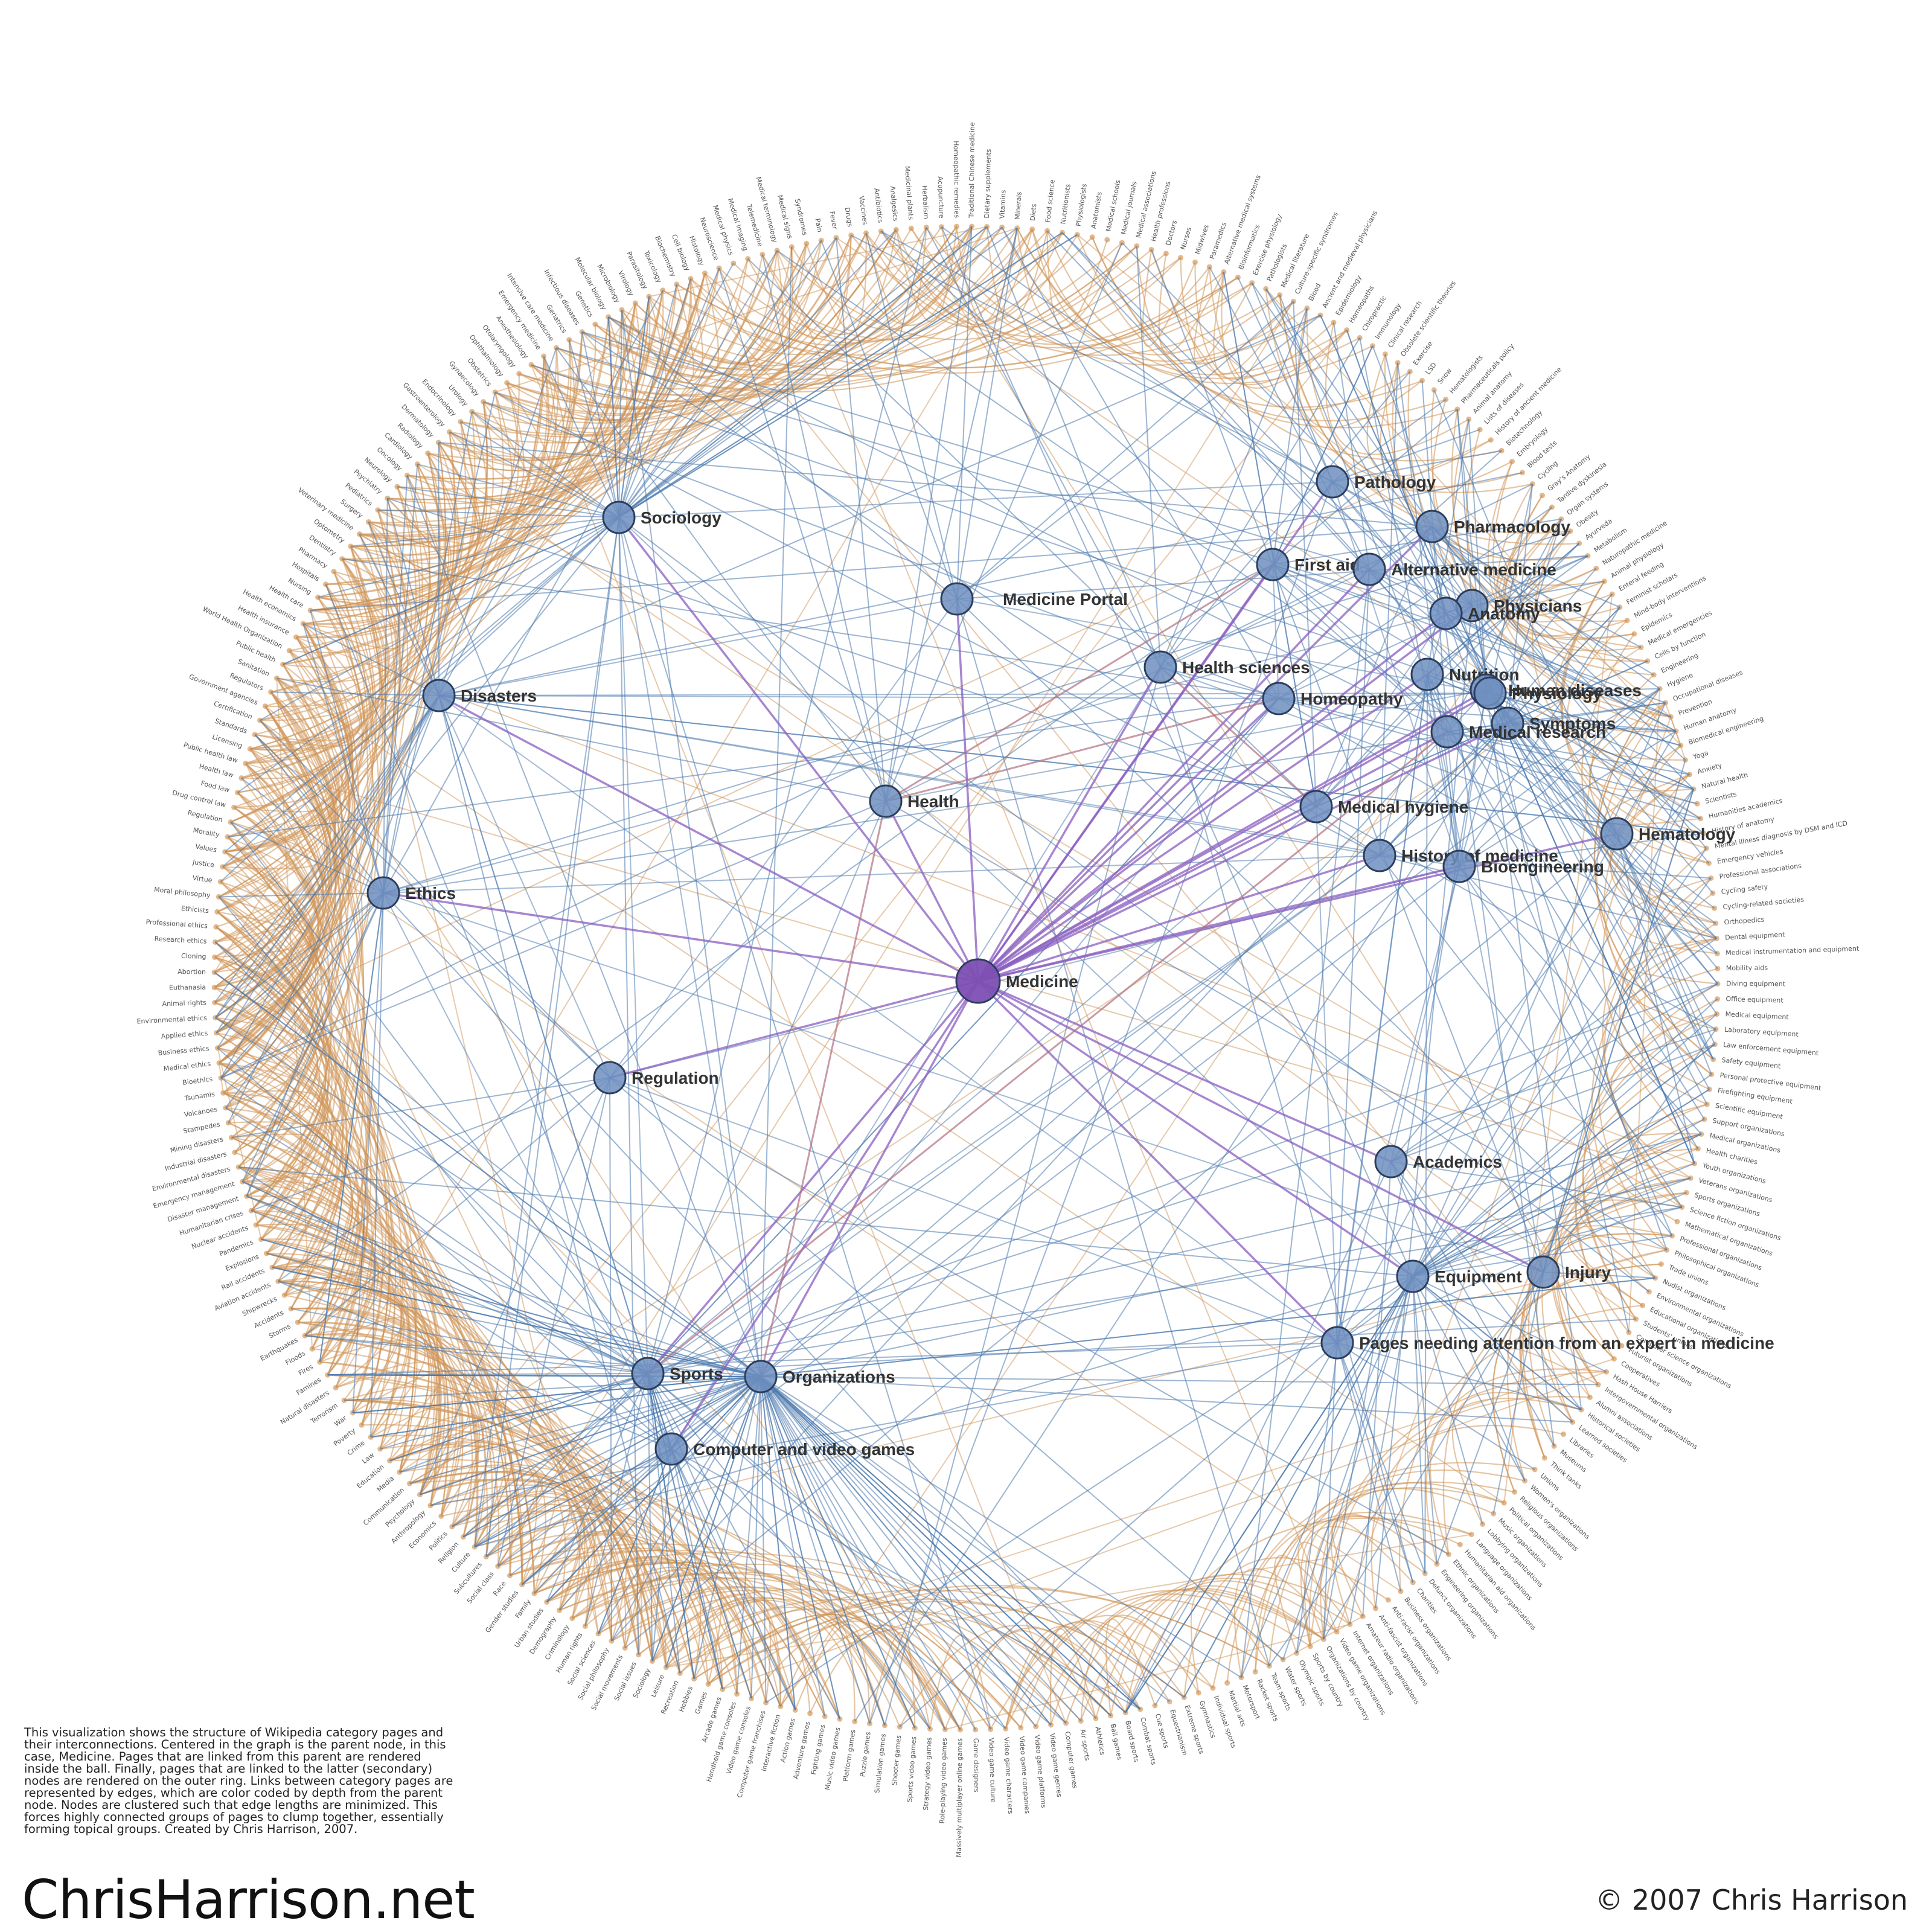  Describe the element at coordinates (1116, 1742) in the screenshot. I see `ring-label: Ball games` at that location.